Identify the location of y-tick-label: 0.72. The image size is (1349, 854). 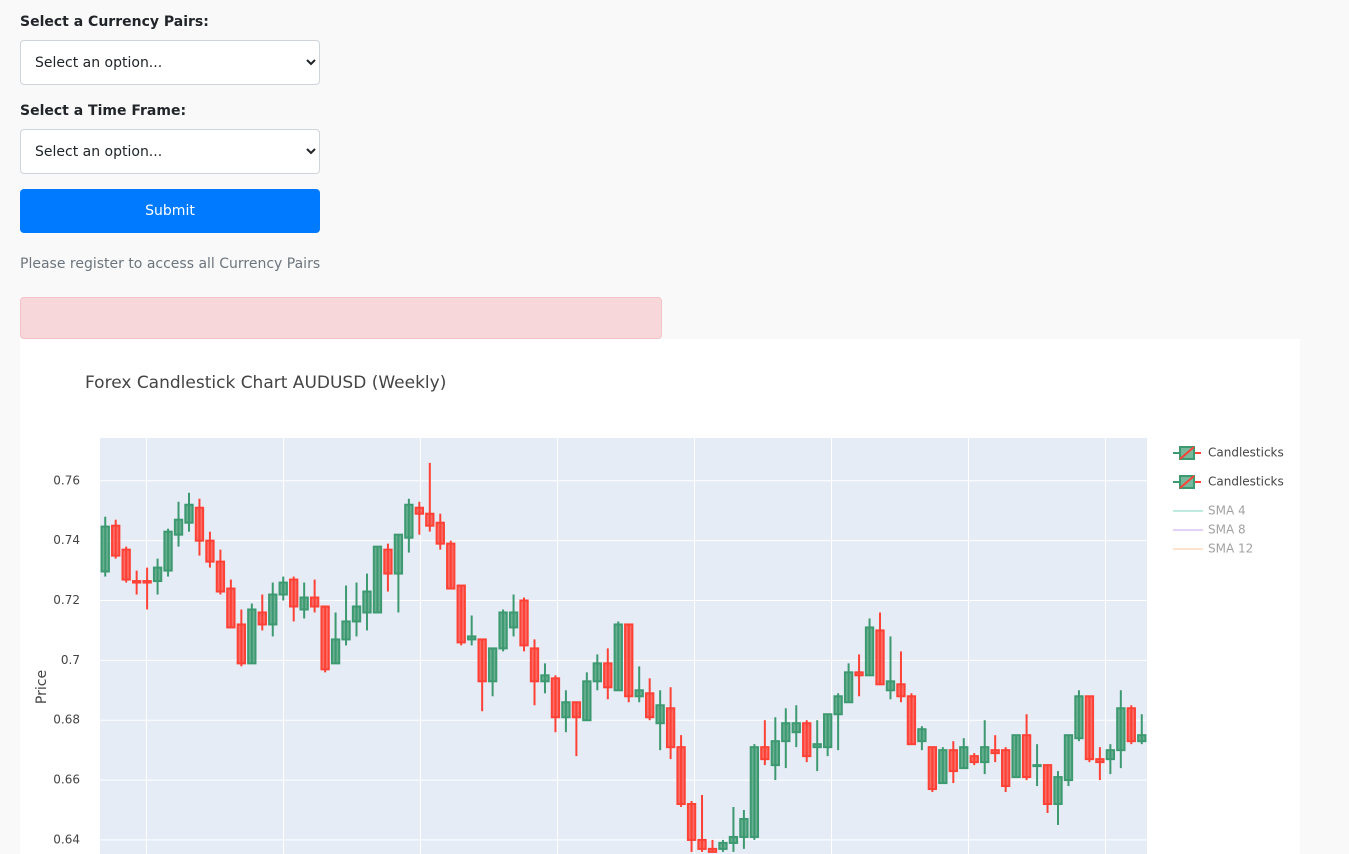
(66, 600).